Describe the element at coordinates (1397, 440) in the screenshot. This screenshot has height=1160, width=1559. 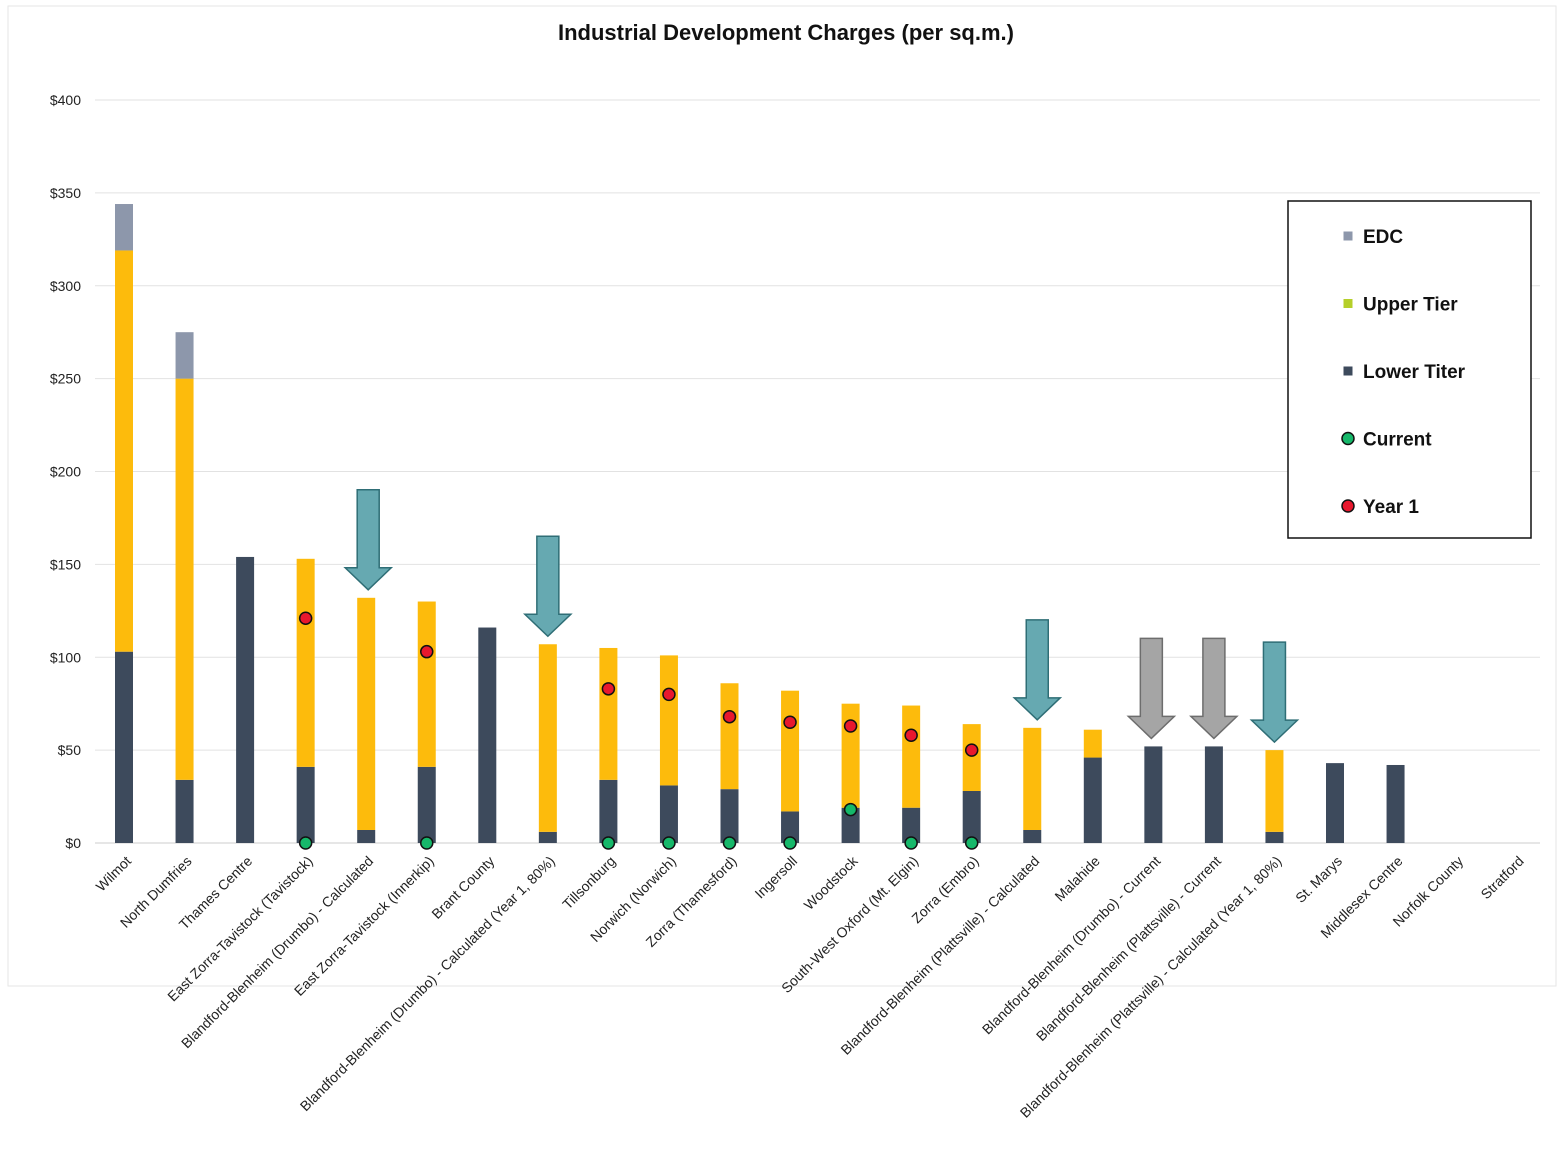
I see `legend-label: Current` at that location.